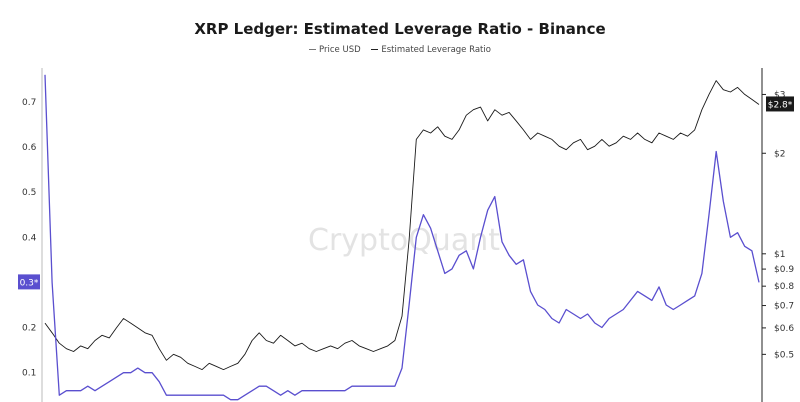 The height and width of the screenshot is (402, 800). Describe the element at coordinates (784, 270) in the screenshot. I see `right-tick-label: $0.9` at that location.